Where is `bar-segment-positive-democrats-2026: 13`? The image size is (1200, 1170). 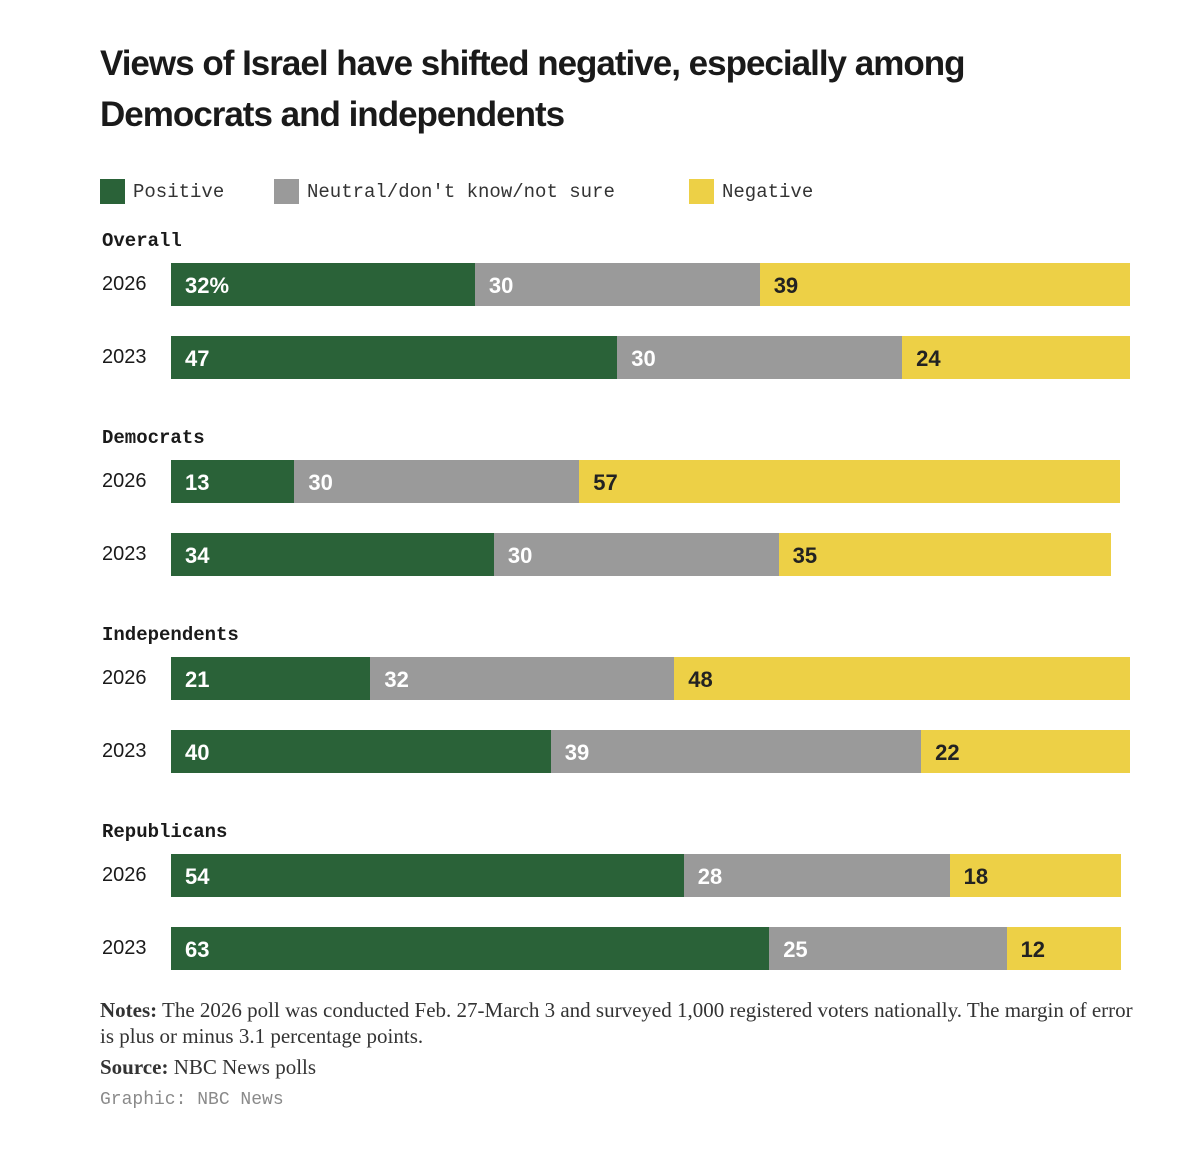
bar-segment-positive-democrats-2026: 13 is located at coordinates (233, 481).